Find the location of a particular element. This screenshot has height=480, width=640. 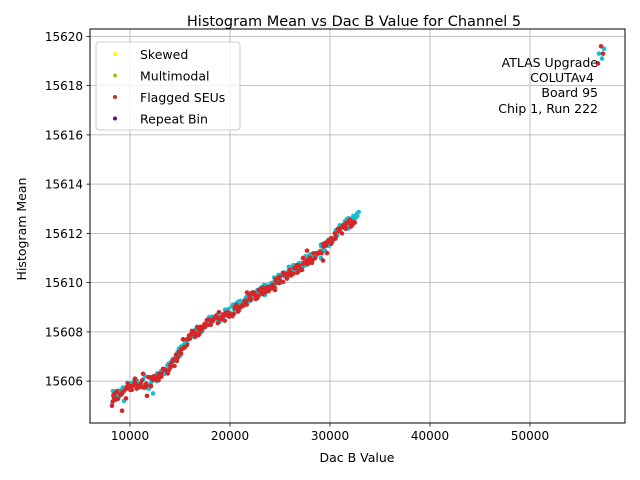

legend-marker-multimodal is located at coordinates (115, 75).